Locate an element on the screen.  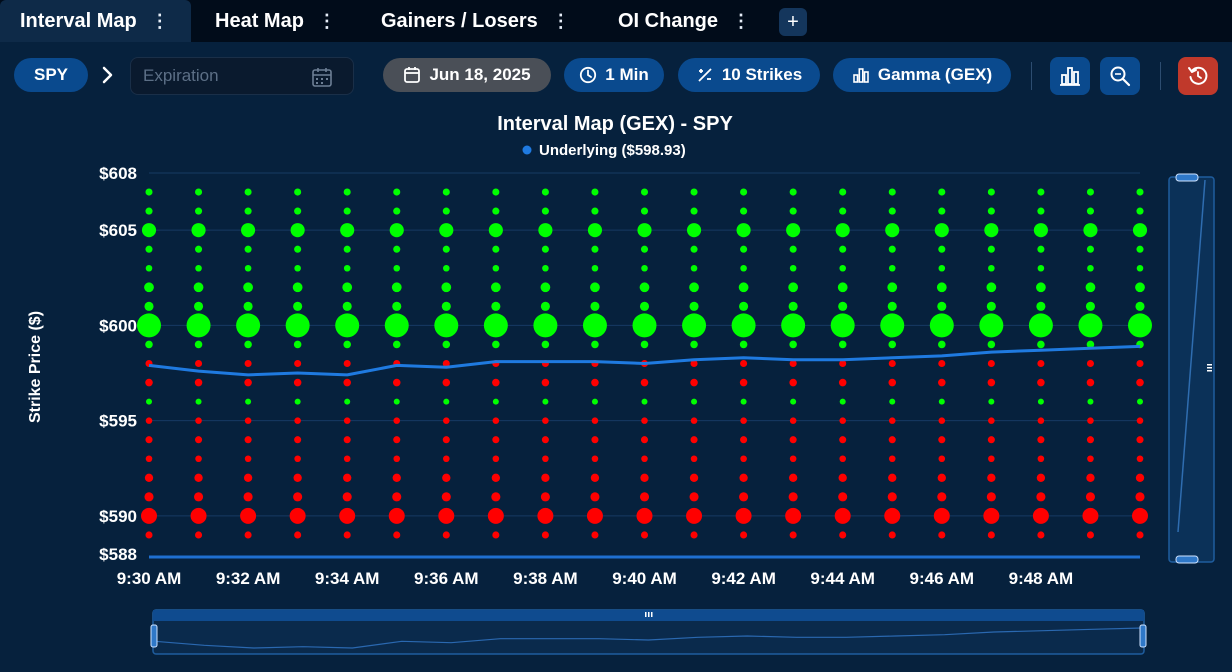
reset-button is located at coordinates (1198, 76).